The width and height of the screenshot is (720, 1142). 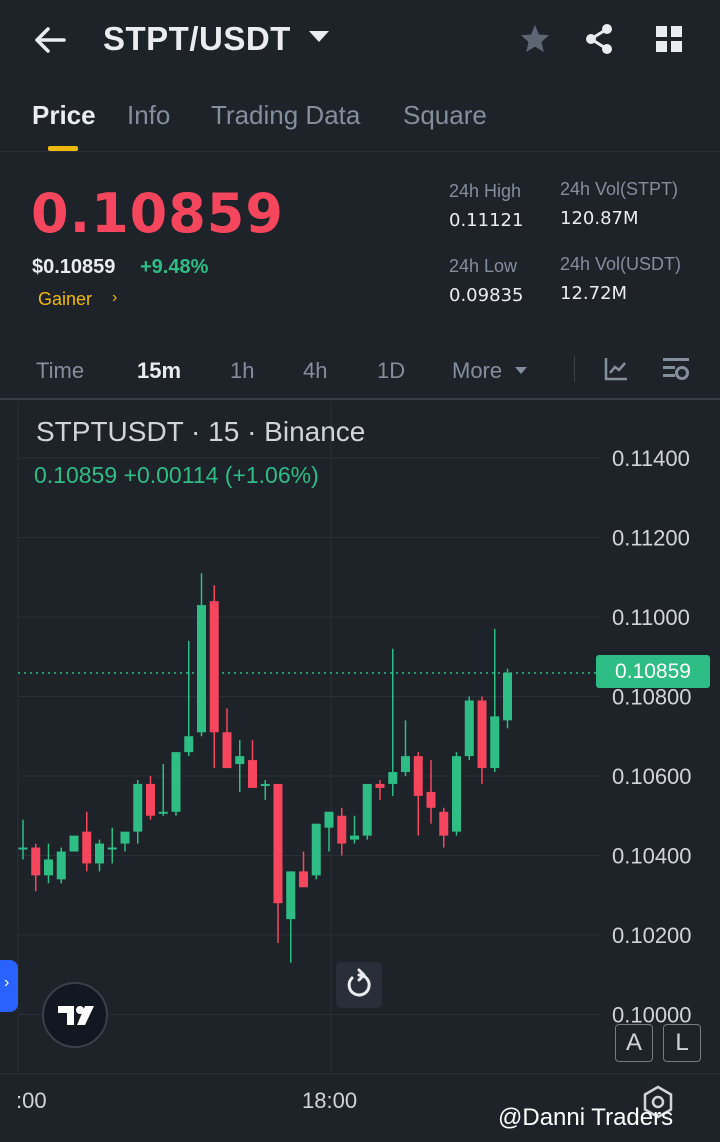 What do you see at coordinates (197, 38) in the screenshot?
I see `pair-title: STPT/USDT` at bounding box center [197, 38].